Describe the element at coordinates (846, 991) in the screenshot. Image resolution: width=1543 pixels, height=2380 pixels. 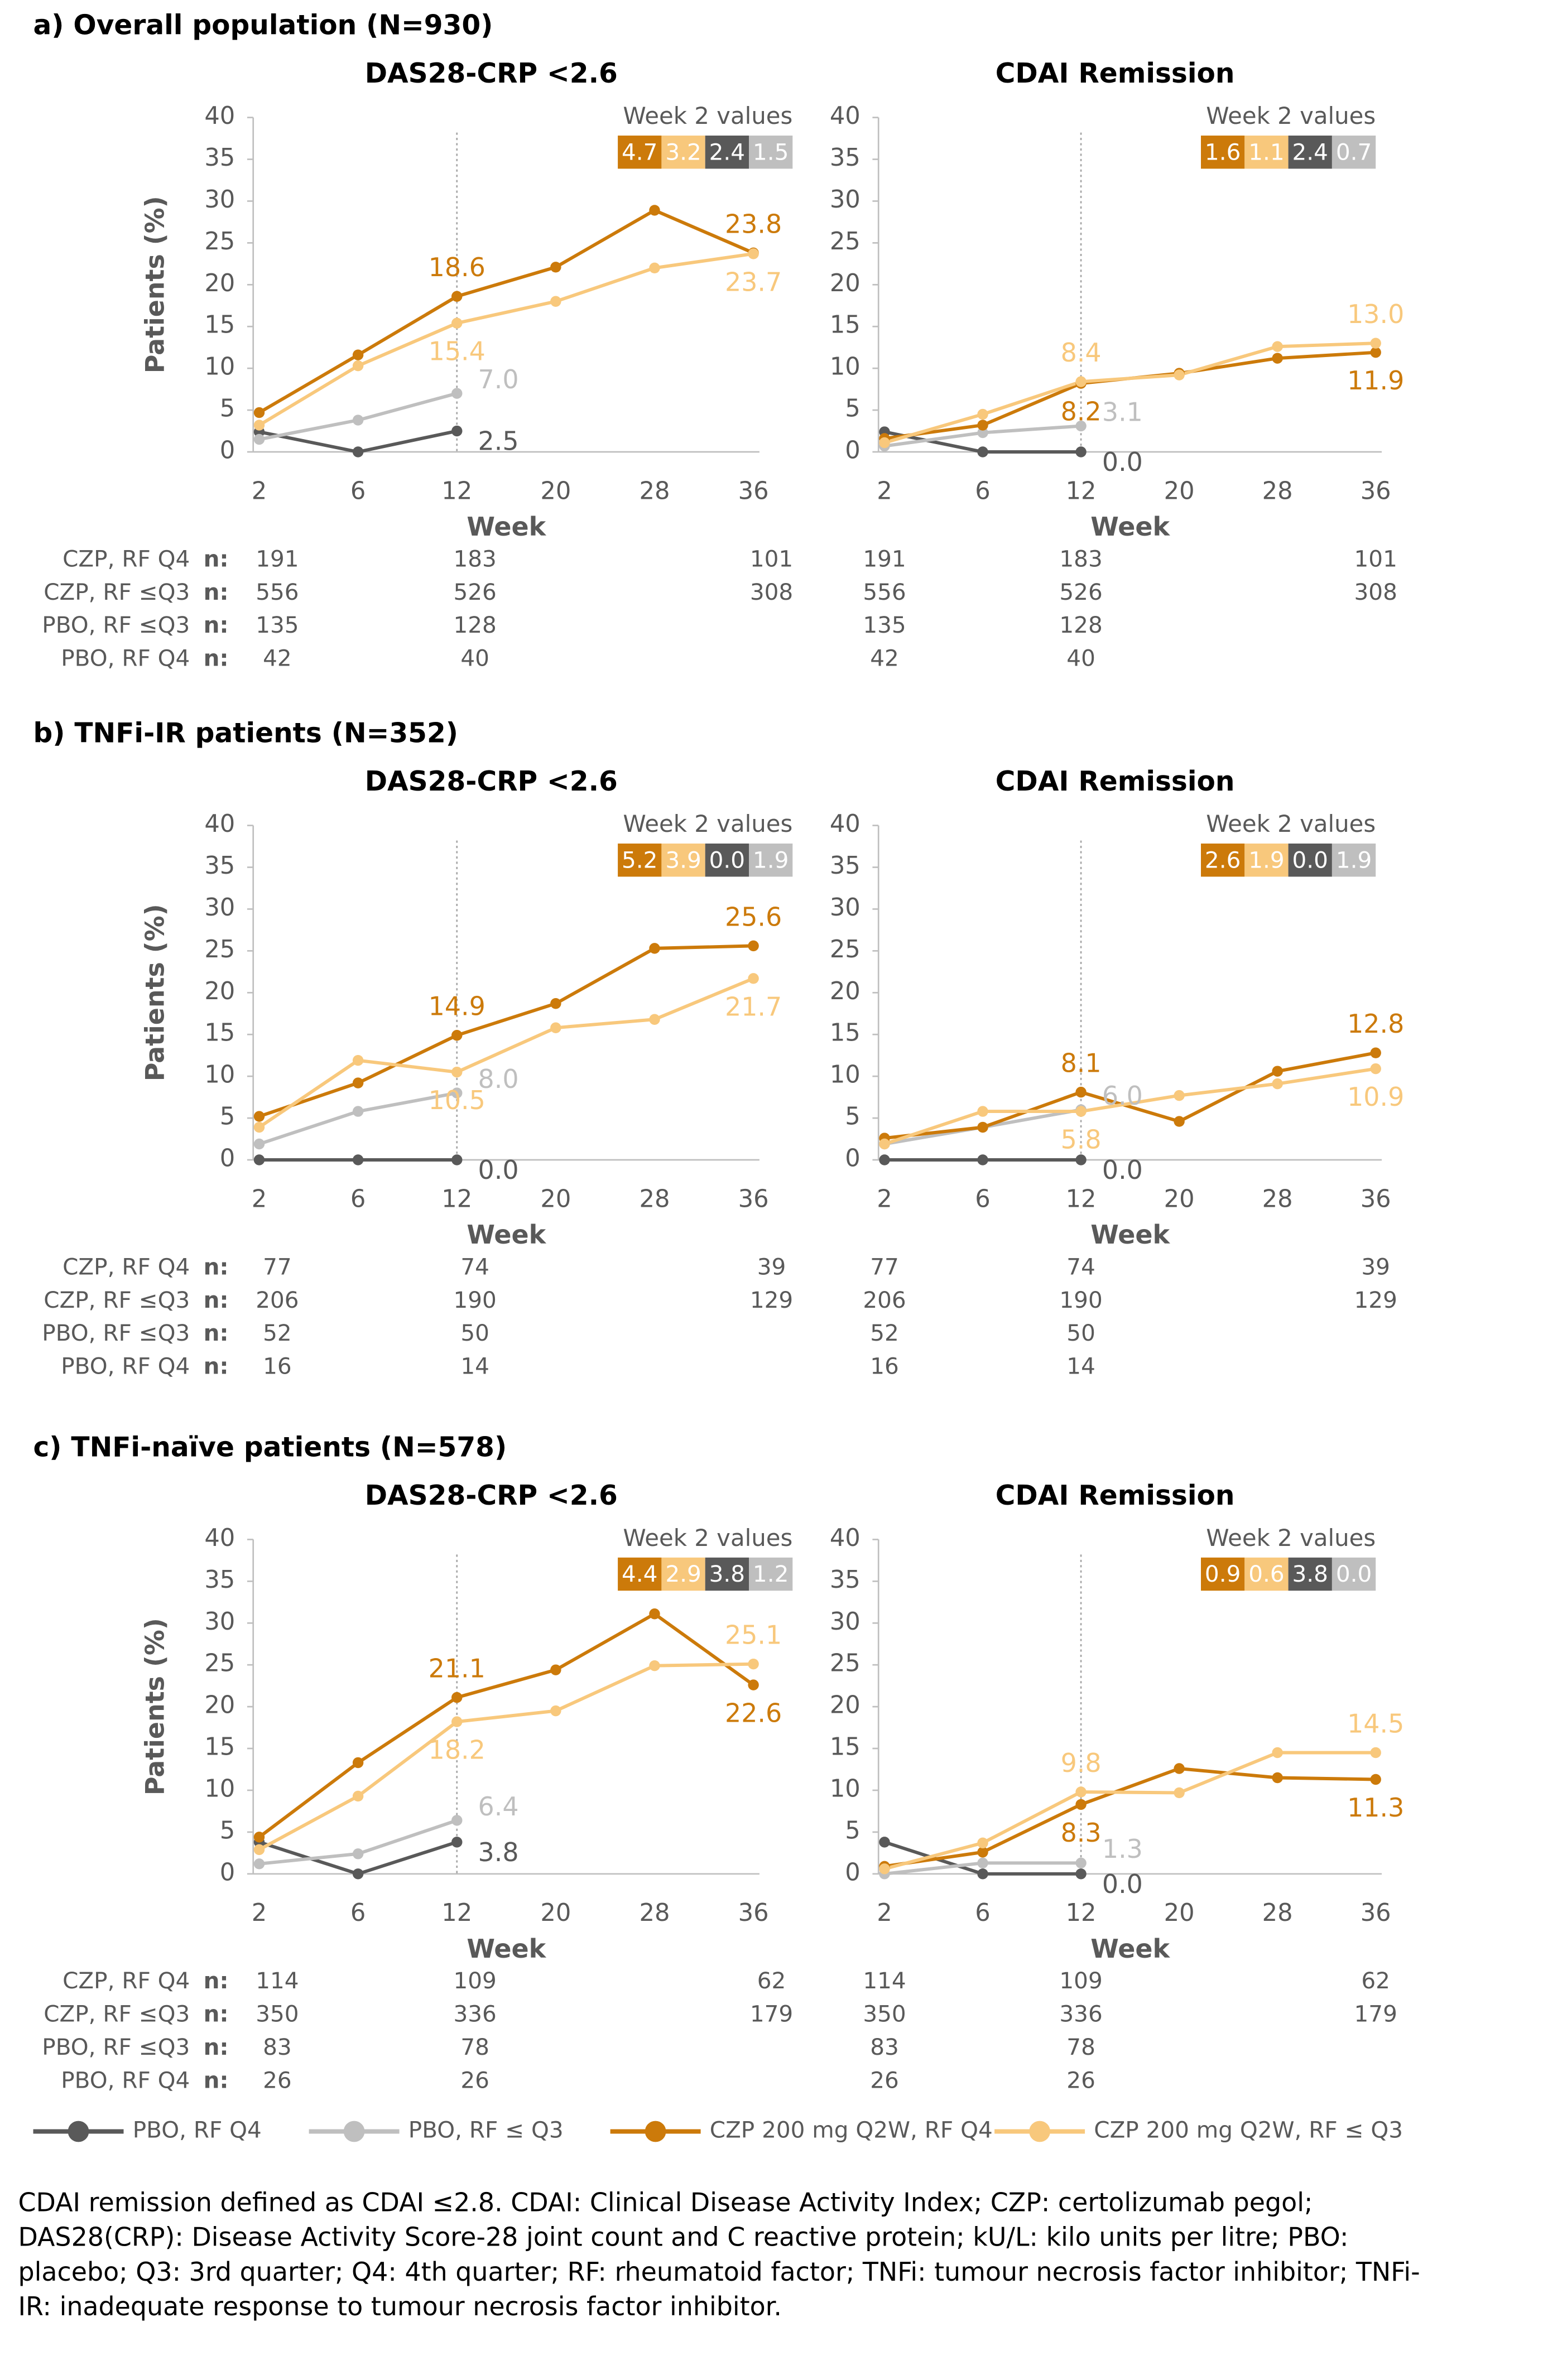
I see `y-tick-label: 20` at that location.